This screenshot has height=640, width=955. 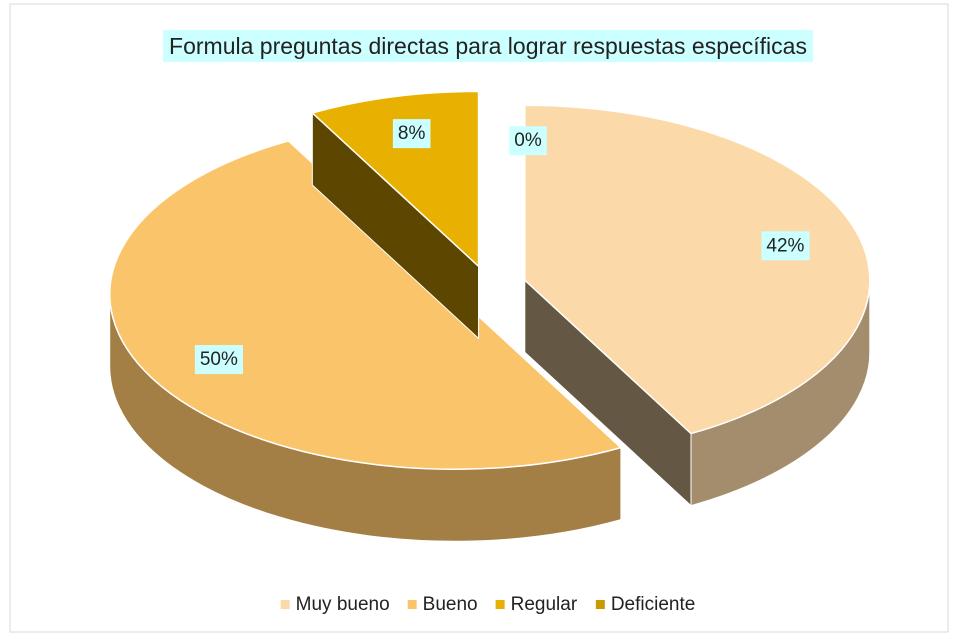 I want to click on data-label: 0%, so click(x=528, y=140).